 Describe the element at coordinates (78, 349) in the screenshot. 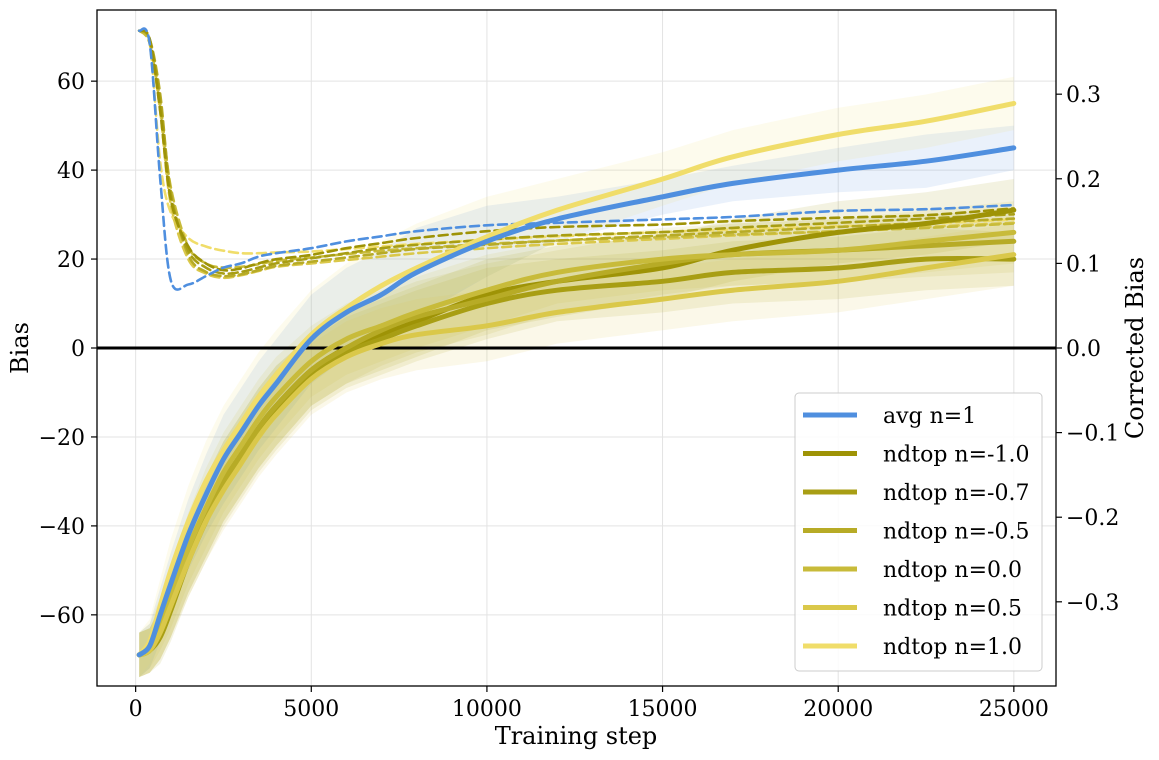

I see `y-tick-label: 0` at that location.